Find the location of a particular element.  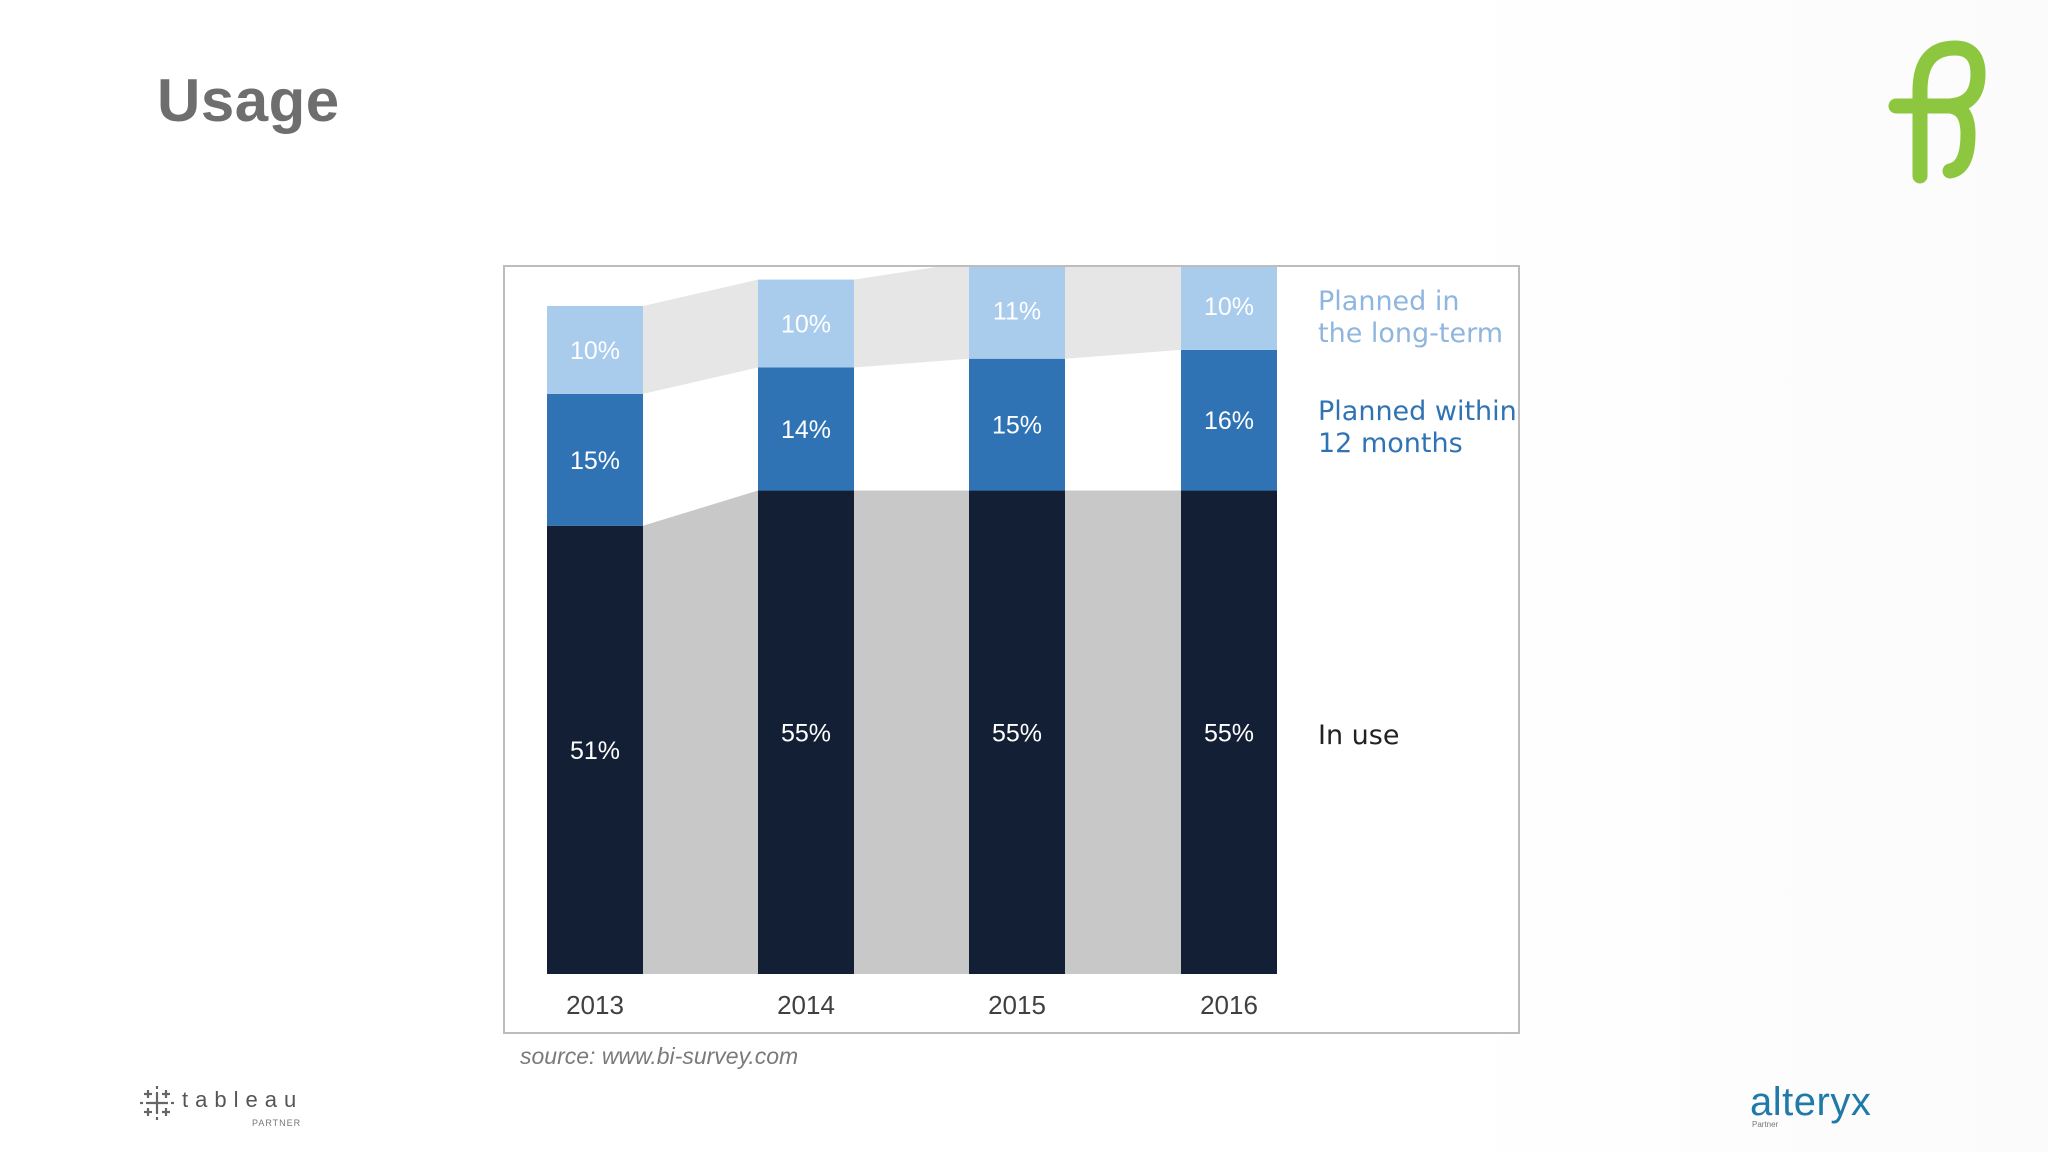

alteryx-wordmark: alteryx is located at coordinates (1811, 1102).